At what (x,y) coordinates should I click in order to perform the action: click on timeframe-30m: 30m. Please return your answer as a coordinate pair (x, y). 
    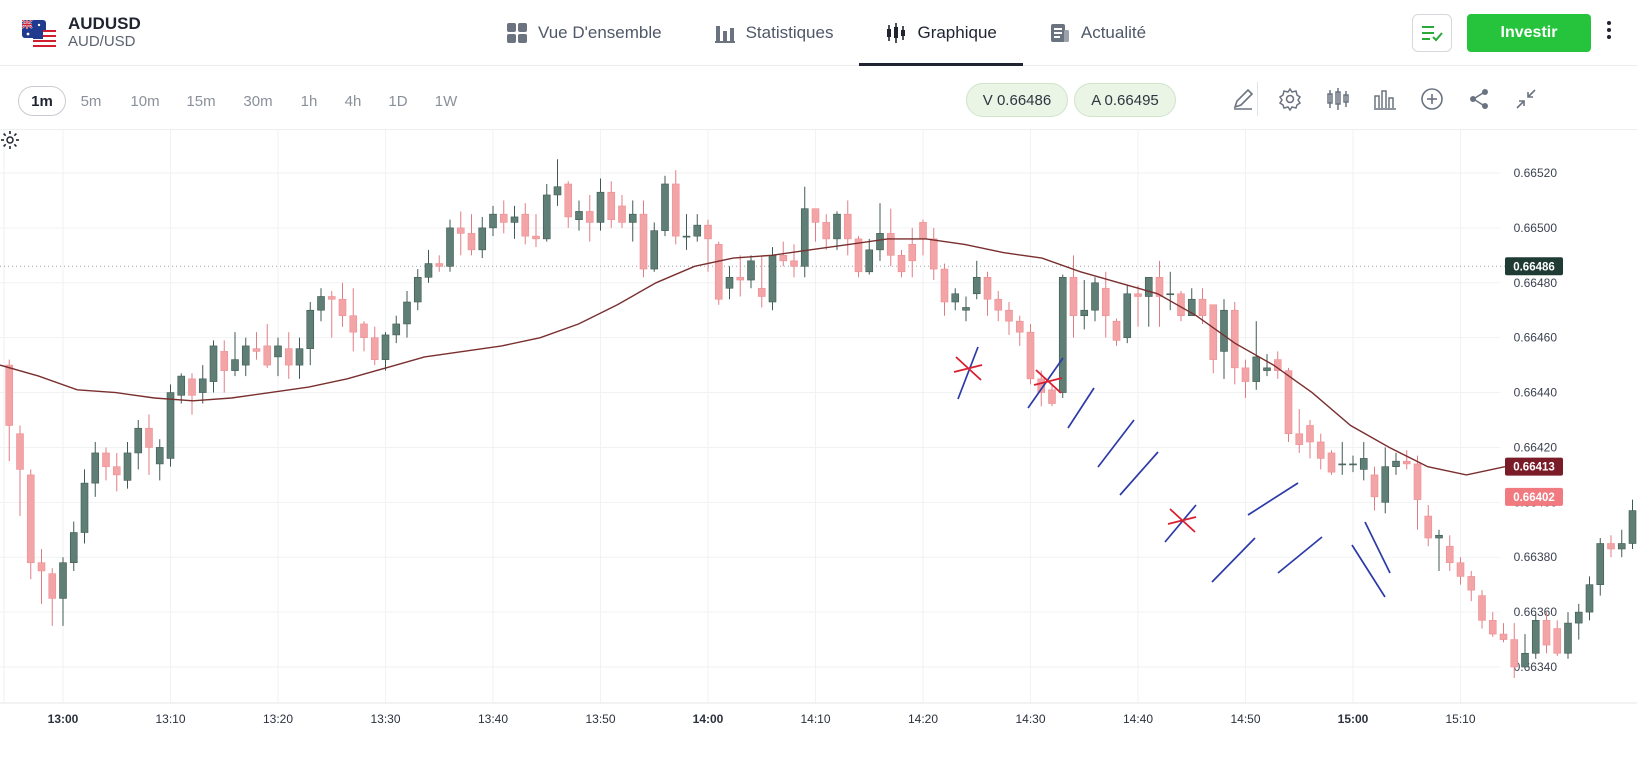
    Looking at the image, I should click on (258, 101).